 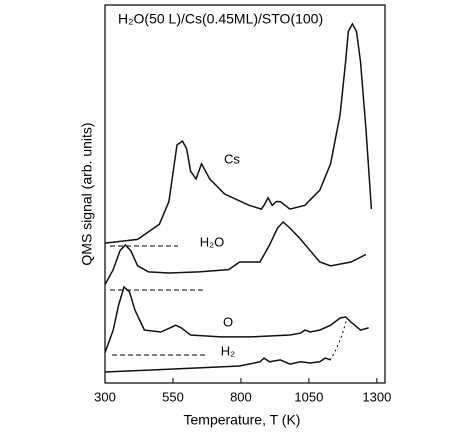 I want to click on x-axis-label: Temperature, T (K), so click(x=242, y=420).